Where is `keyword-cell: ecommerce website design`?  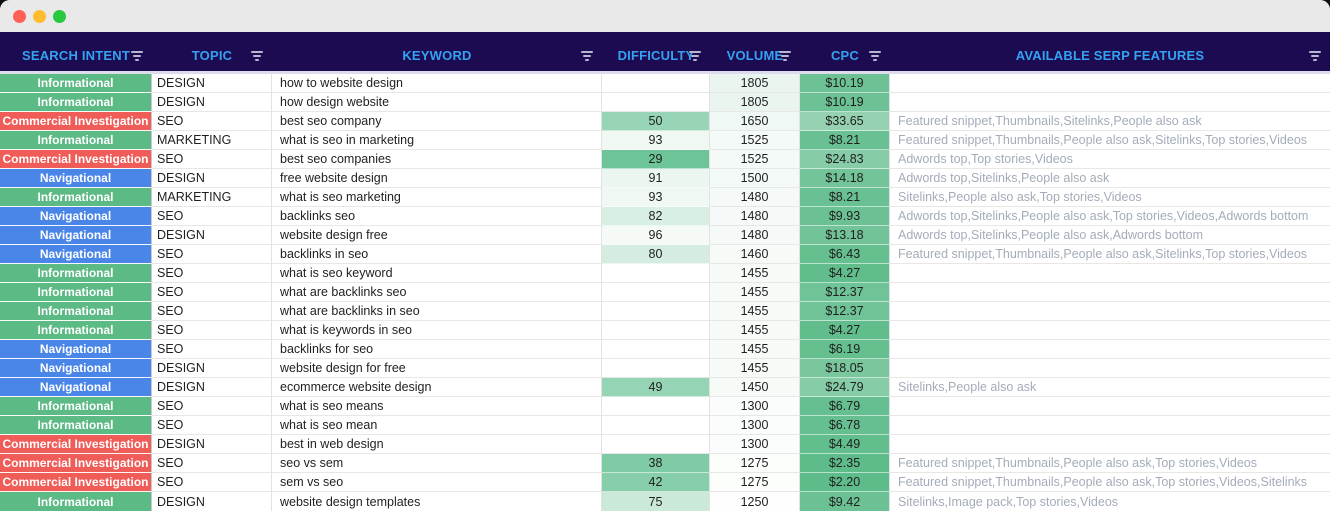 keyword-cell: ecommerce website design is located at coordinates (437, 387).